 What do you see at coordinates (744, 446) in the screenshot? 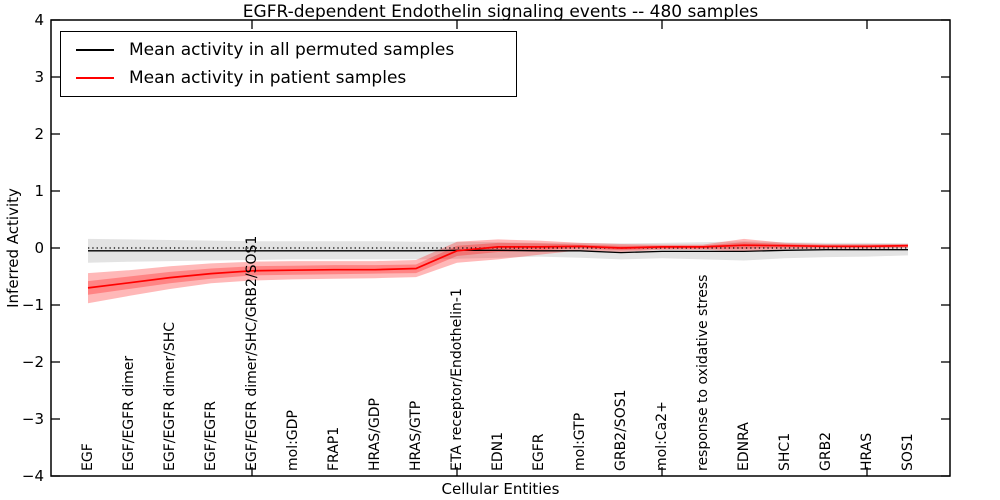
I see `x-category-label: EDNRA` at bounding box center [744, 446].